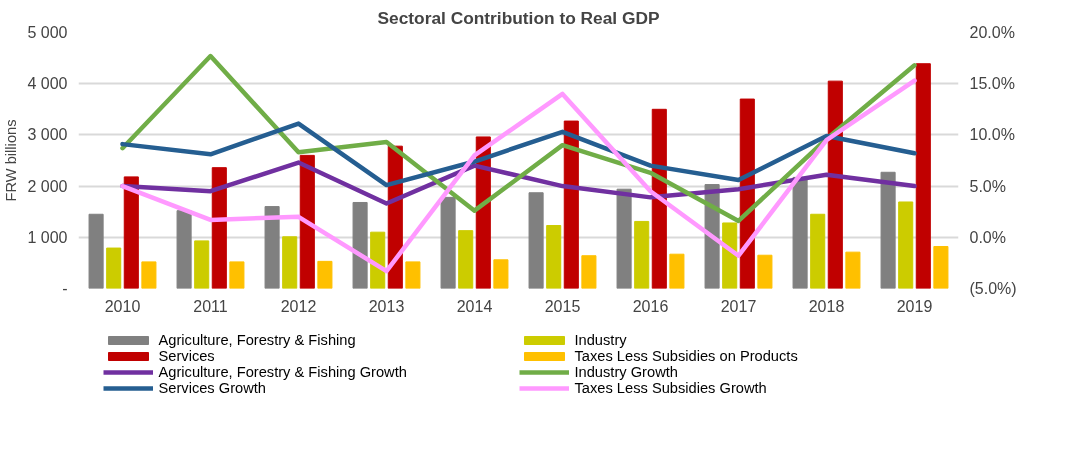 The height and width of the screenshot is (453, 1069). Describe the element at coordinates (257, 340) in the screenshot. I see `legend-label: Agriculture, Forestry & Fishing` at that location.